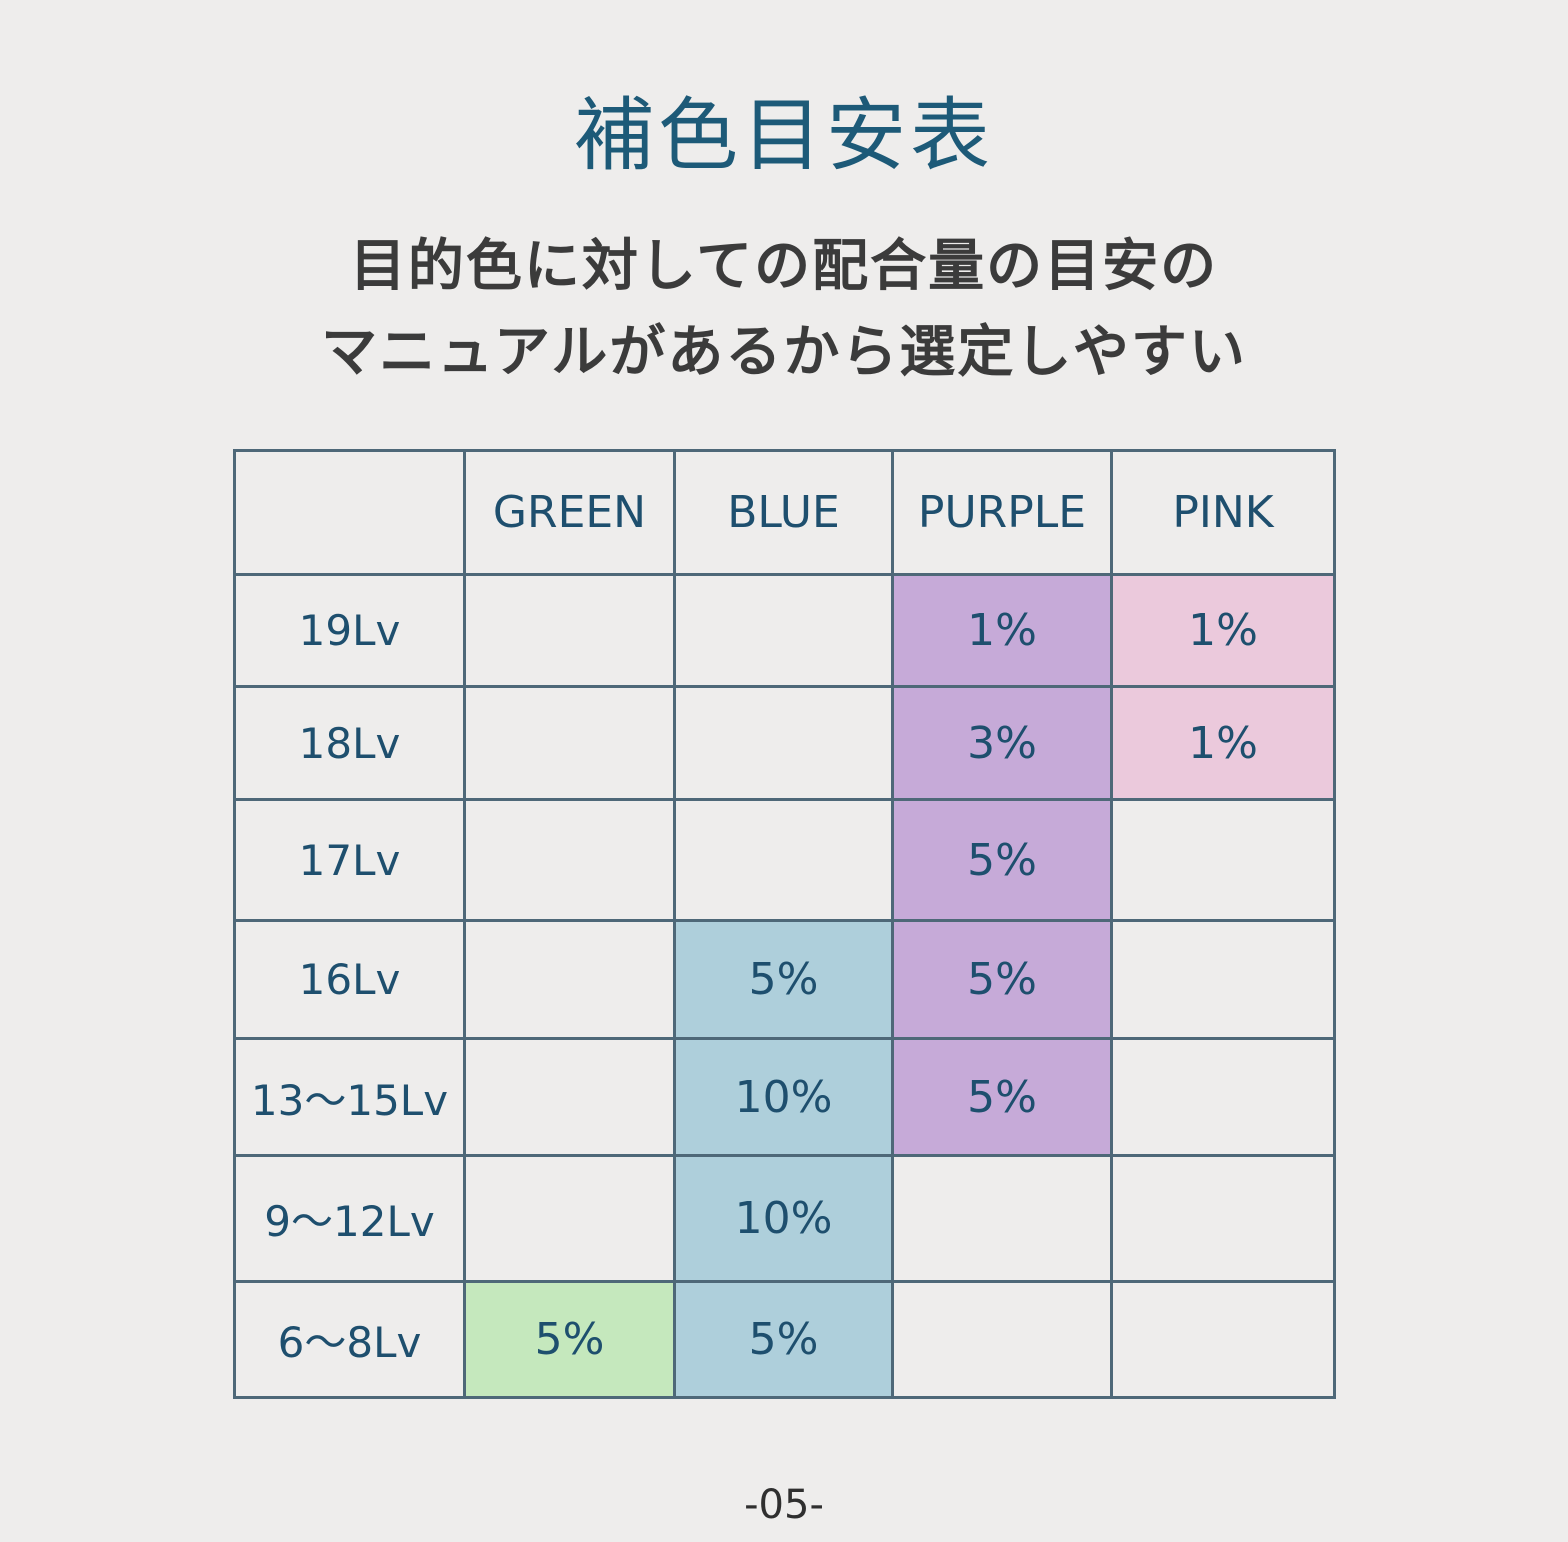 This screenshot has width=1568, height=1542. Describe the element at coordinates (350, 743) in the screenshot. I see `level-cell: 18Lv` at that location.